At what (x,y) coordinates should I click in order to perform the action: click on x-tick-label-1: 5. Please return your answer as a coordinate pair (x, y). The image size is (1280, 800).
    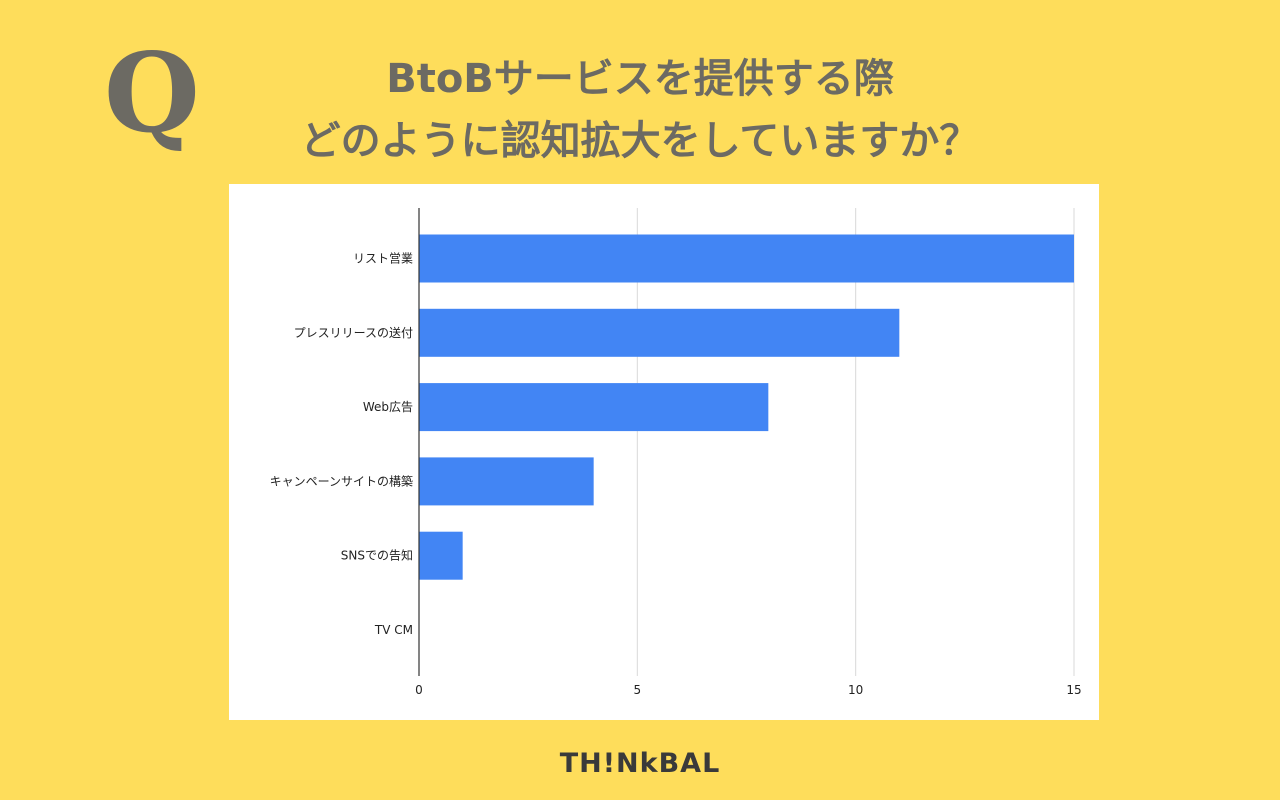
    Looking at the image, I should click on (638, 690).